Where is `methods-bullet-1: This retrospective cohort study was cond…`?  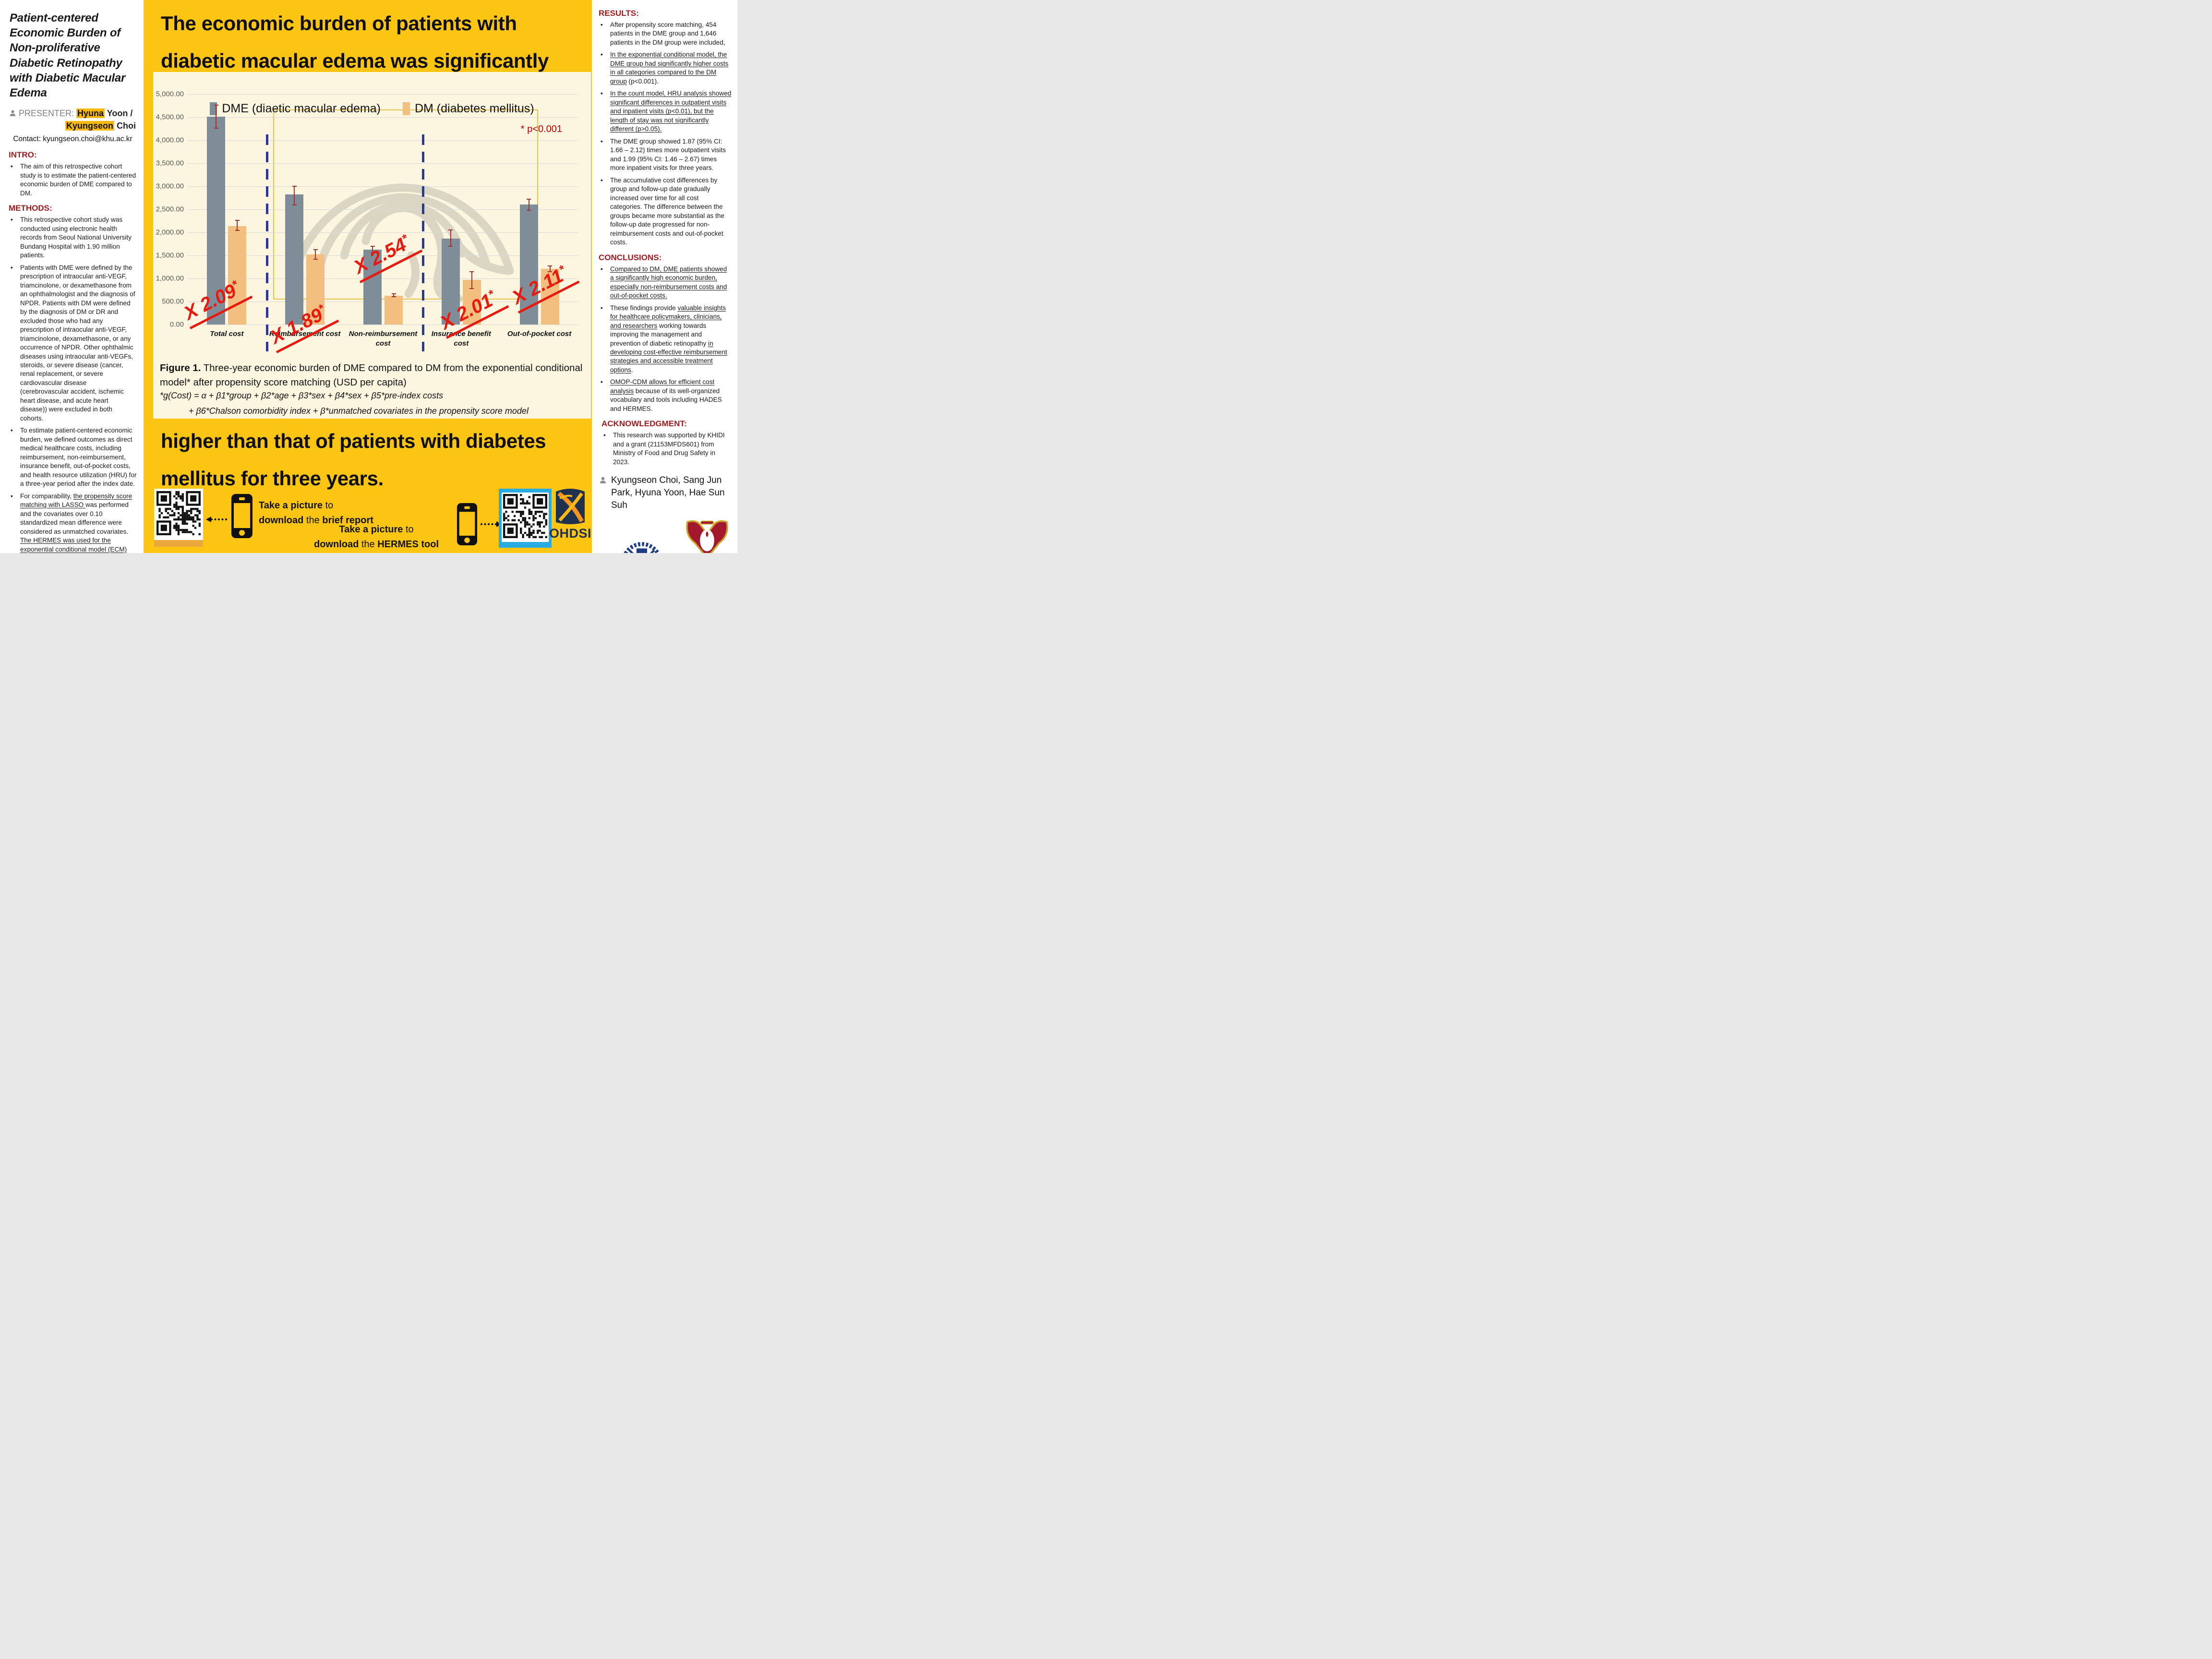 methods-bullet-1: This retrospective cohort study was cond… is located at coordinates (73, 238).